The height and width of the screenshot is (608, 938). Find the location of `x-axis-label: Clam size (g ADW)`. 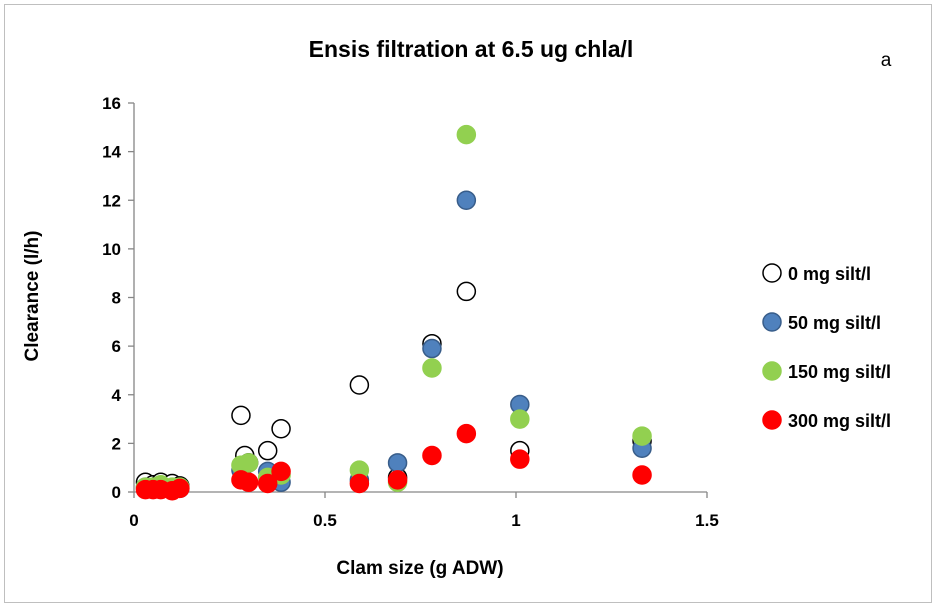

x-axis-label: Clam size (g ADW) is located at coordinates (419, 568).